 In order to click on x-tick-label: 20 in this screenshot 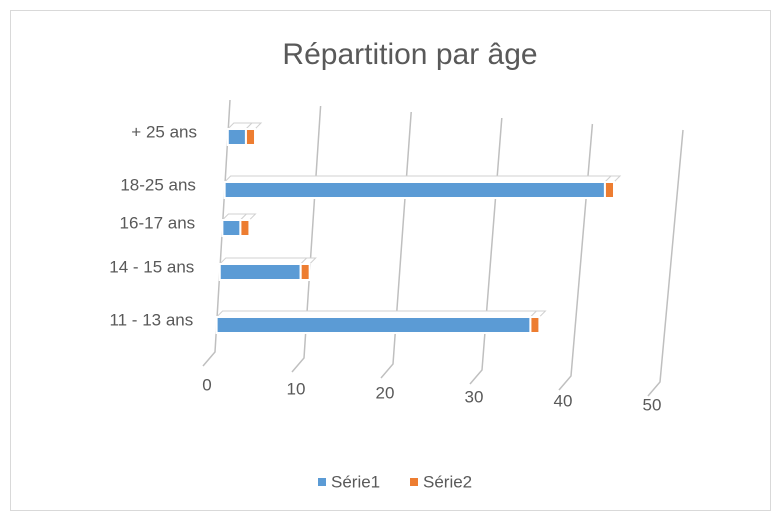, I will do `click(385, 392)`.